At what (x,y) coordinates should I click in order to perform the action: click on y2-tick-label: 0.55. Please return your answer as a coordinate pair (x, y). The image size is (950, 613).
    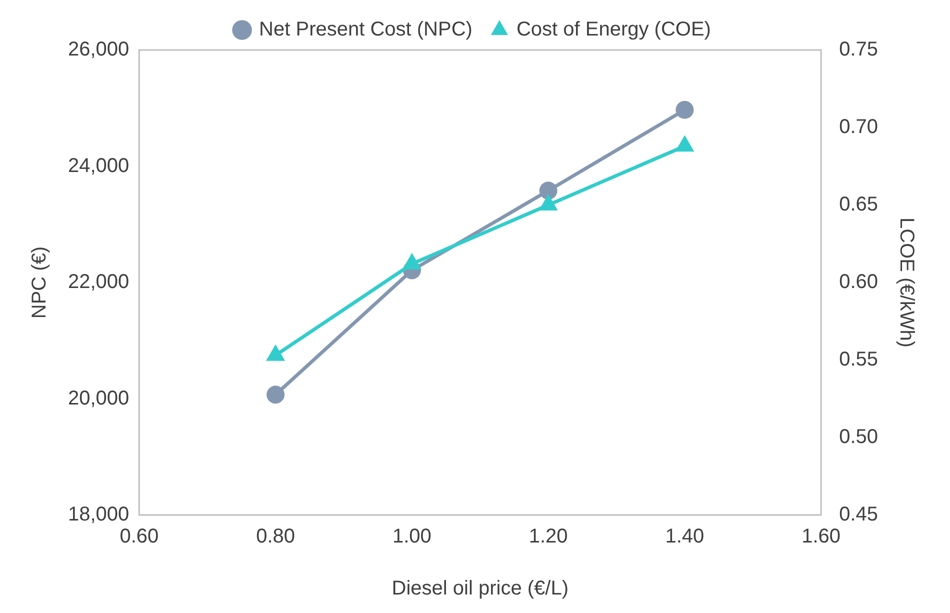
    Looking at the image, I should click on (858, 359).